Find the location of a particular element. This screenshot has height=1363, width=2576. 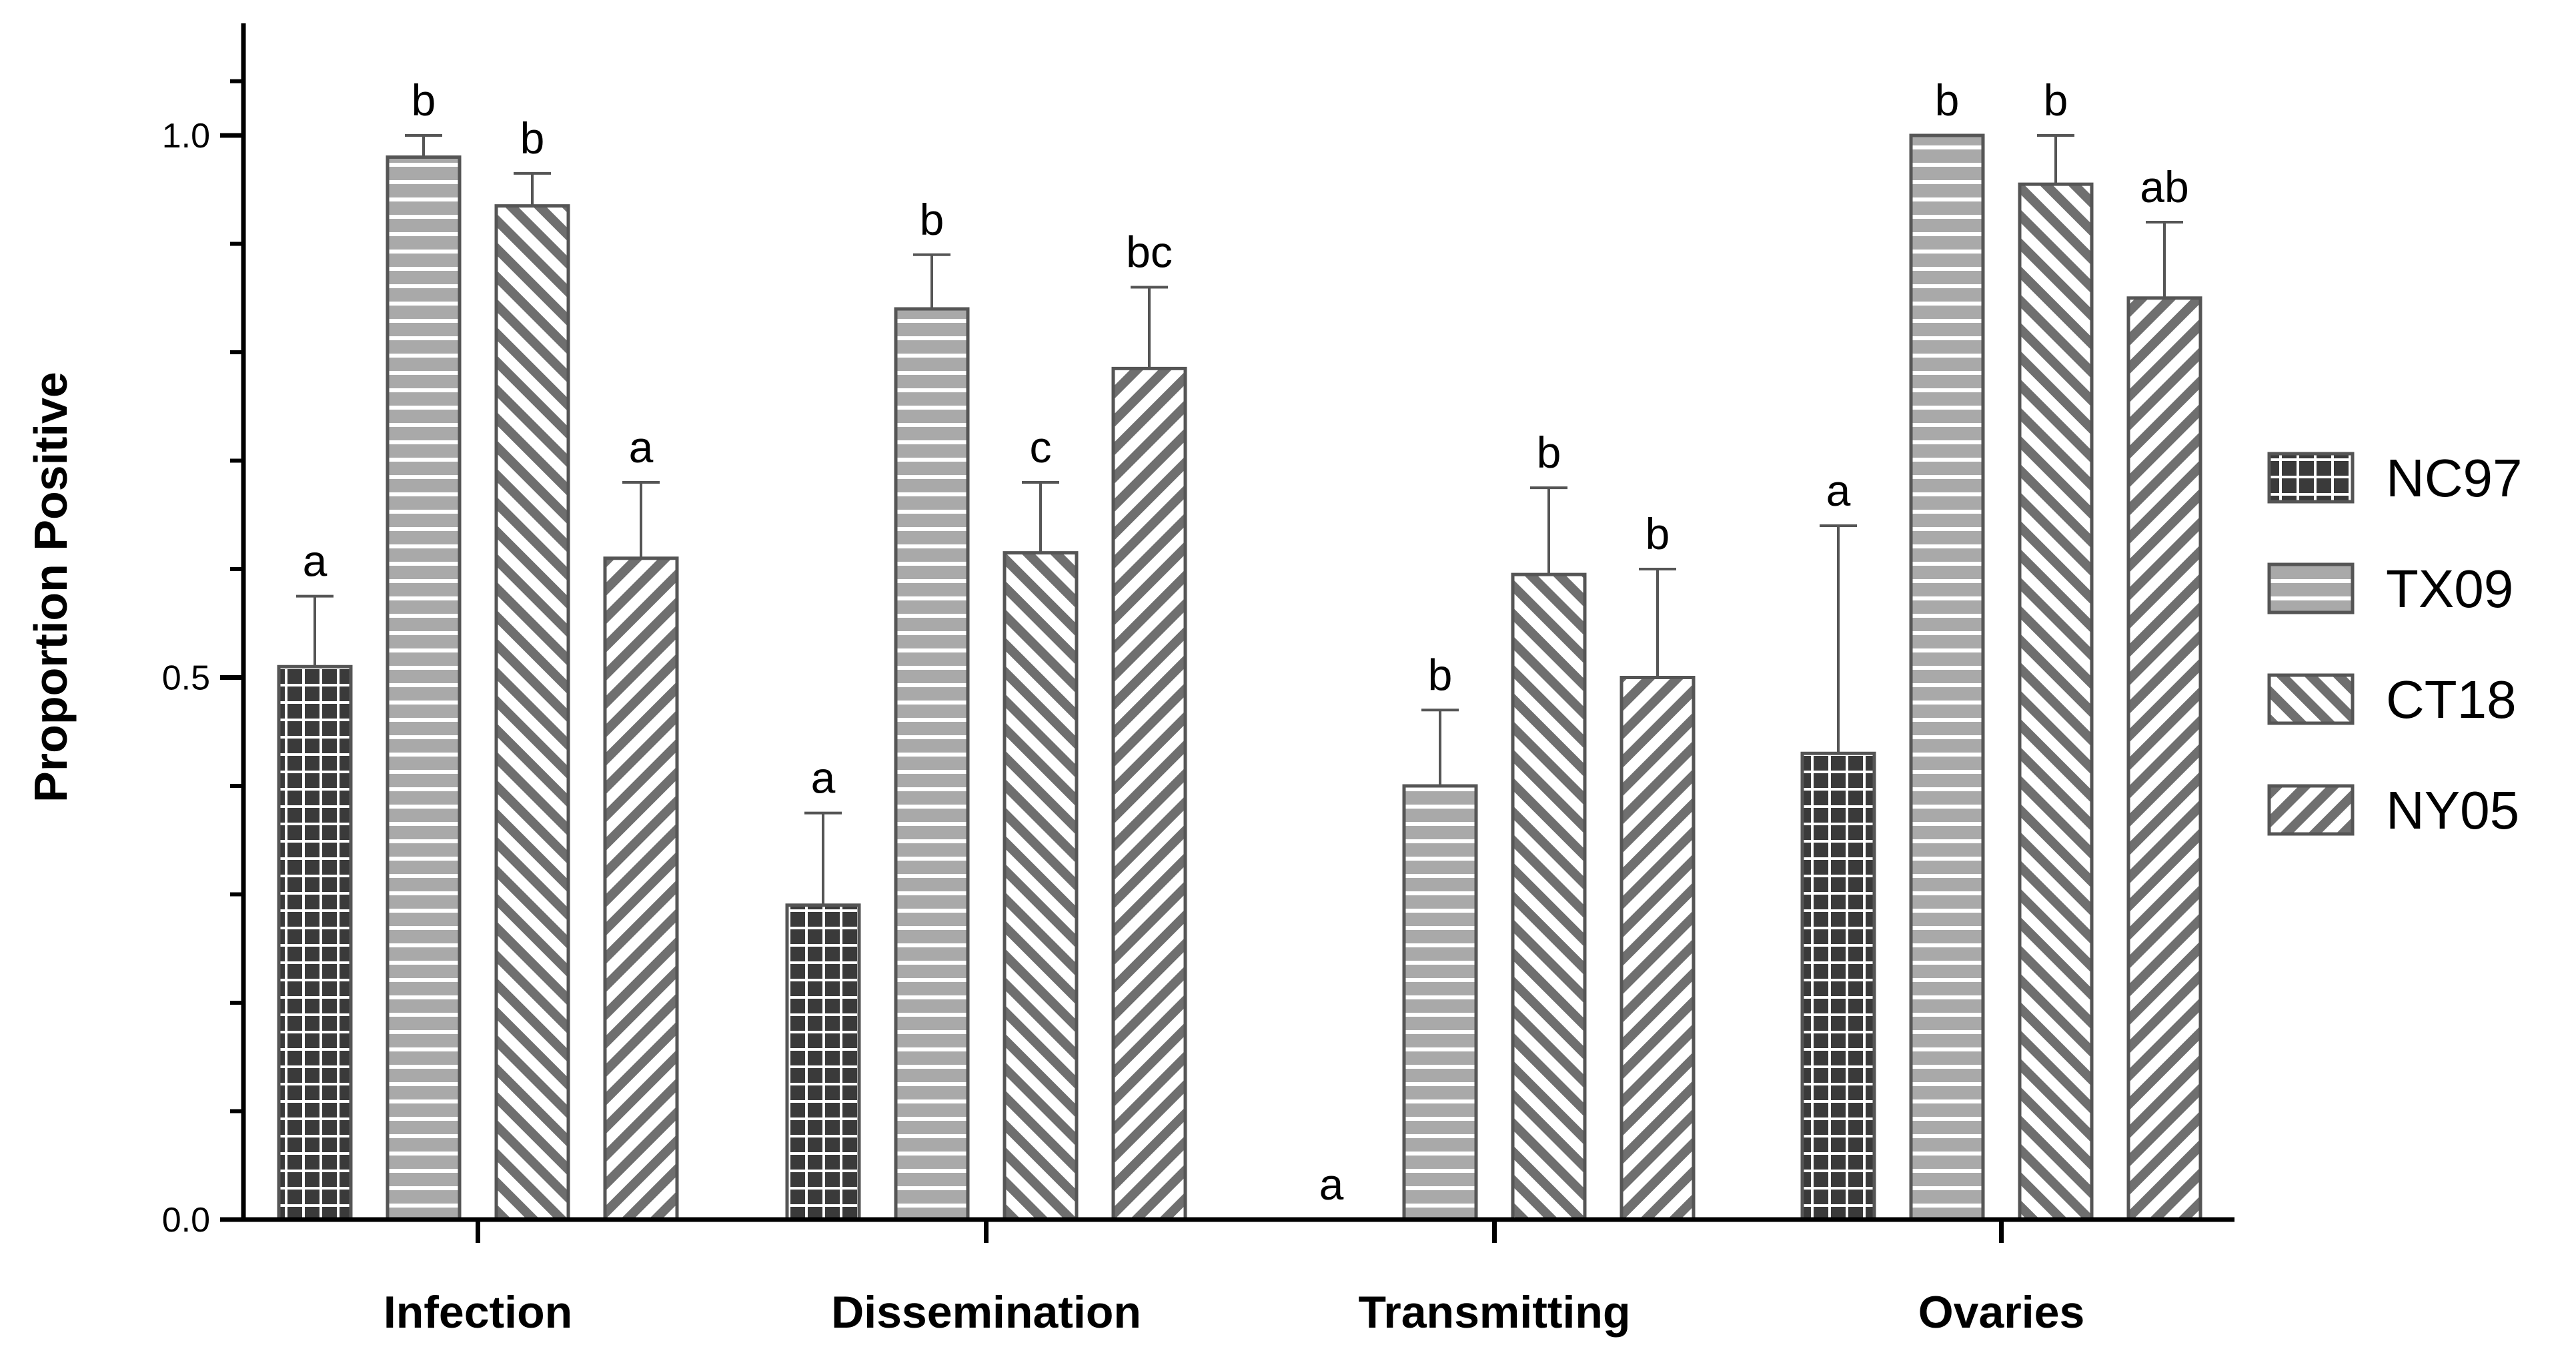

y-tick-label-1: 0.5 is located at coordinates (186, 678).